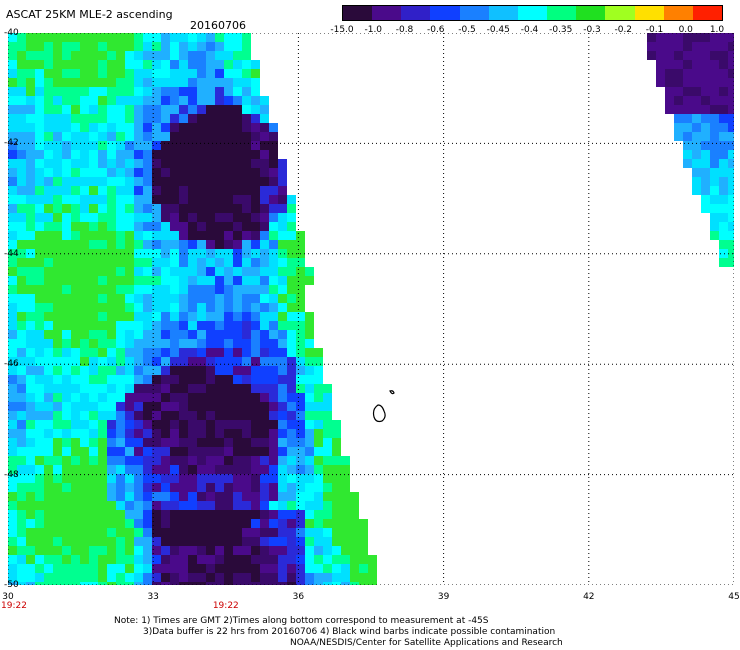 The width and height of the screenshot is (740, 650). I want to click on longitude-label: 36, so click(298, 597).